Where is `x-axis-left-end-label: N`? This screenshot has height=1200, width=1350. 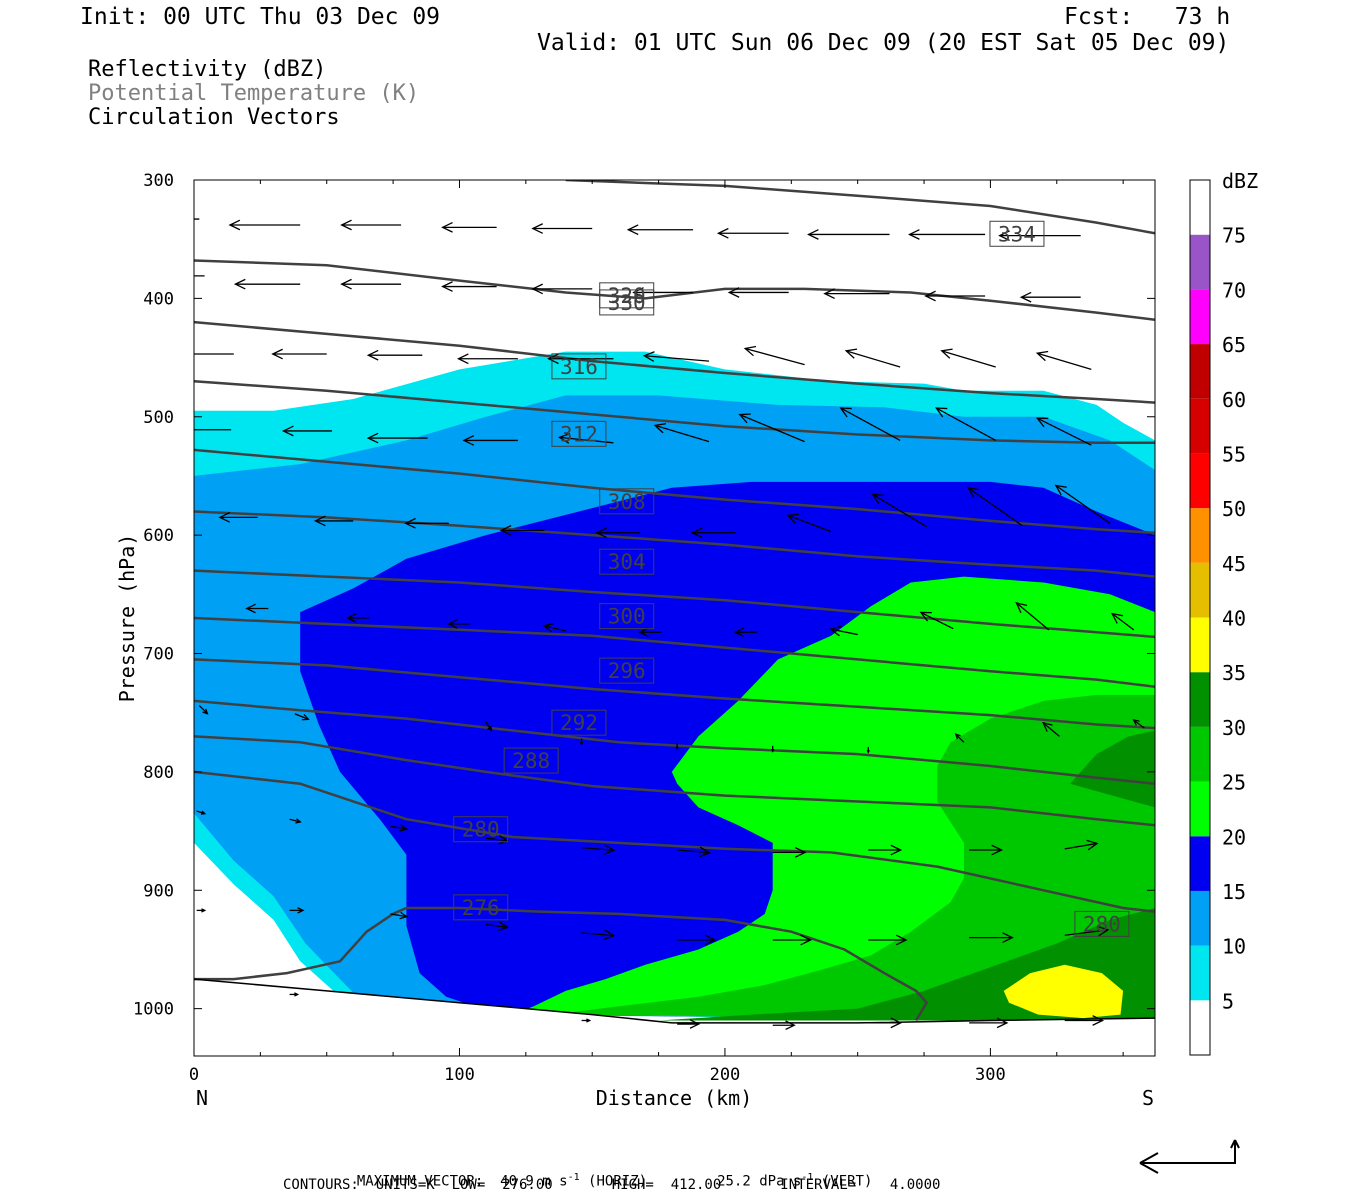
x-axis-left-end-label: N is located at coordinates (202, 1098).